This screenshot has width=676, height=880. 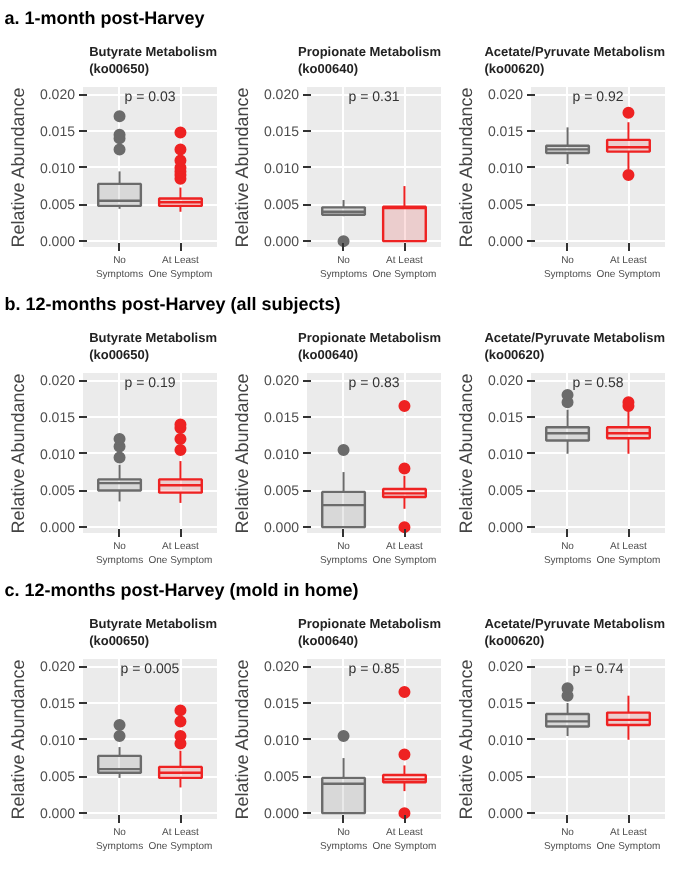 What do you see at coordinates (172, 303) in the screenshot?
I see `text: b. 12-months post-Harvey (all subjects)` at bounding box center [172, 303].